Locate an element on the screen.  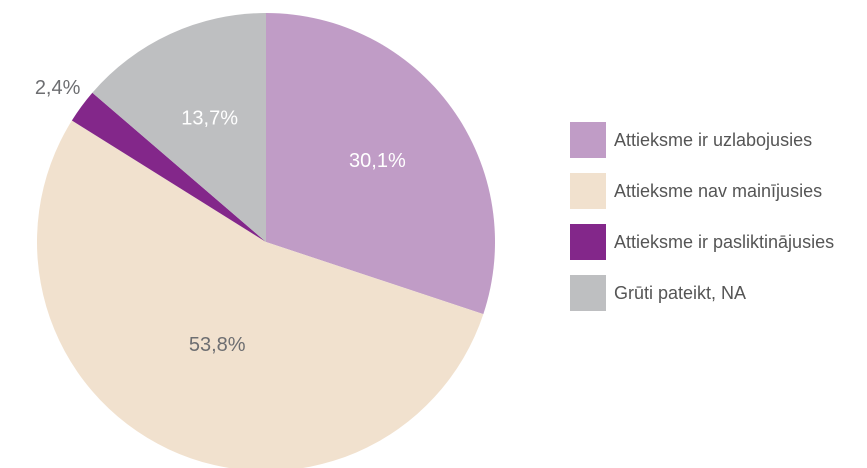
pie-label-improved: 30,1% is located at coordinates (377, 161).